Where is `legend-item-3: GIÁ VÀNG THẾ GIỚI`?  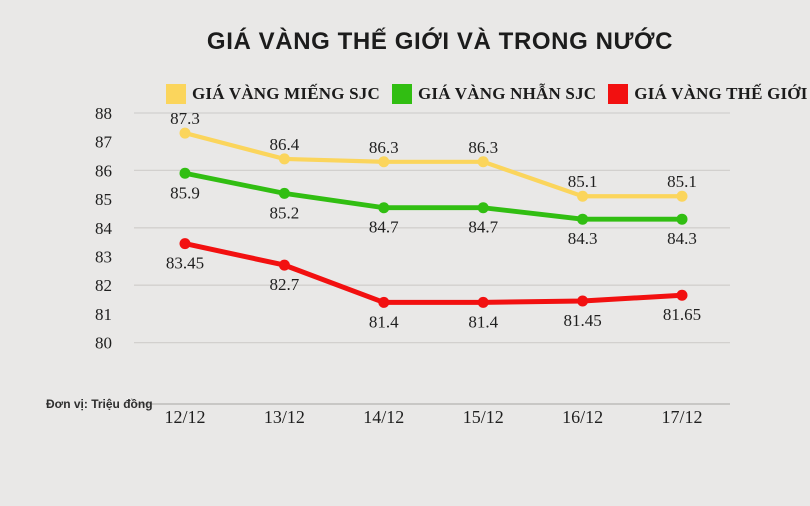
legend-item-3: GIÁ VÀNG THẾ GIỚI is located at coordinates (707, 94).